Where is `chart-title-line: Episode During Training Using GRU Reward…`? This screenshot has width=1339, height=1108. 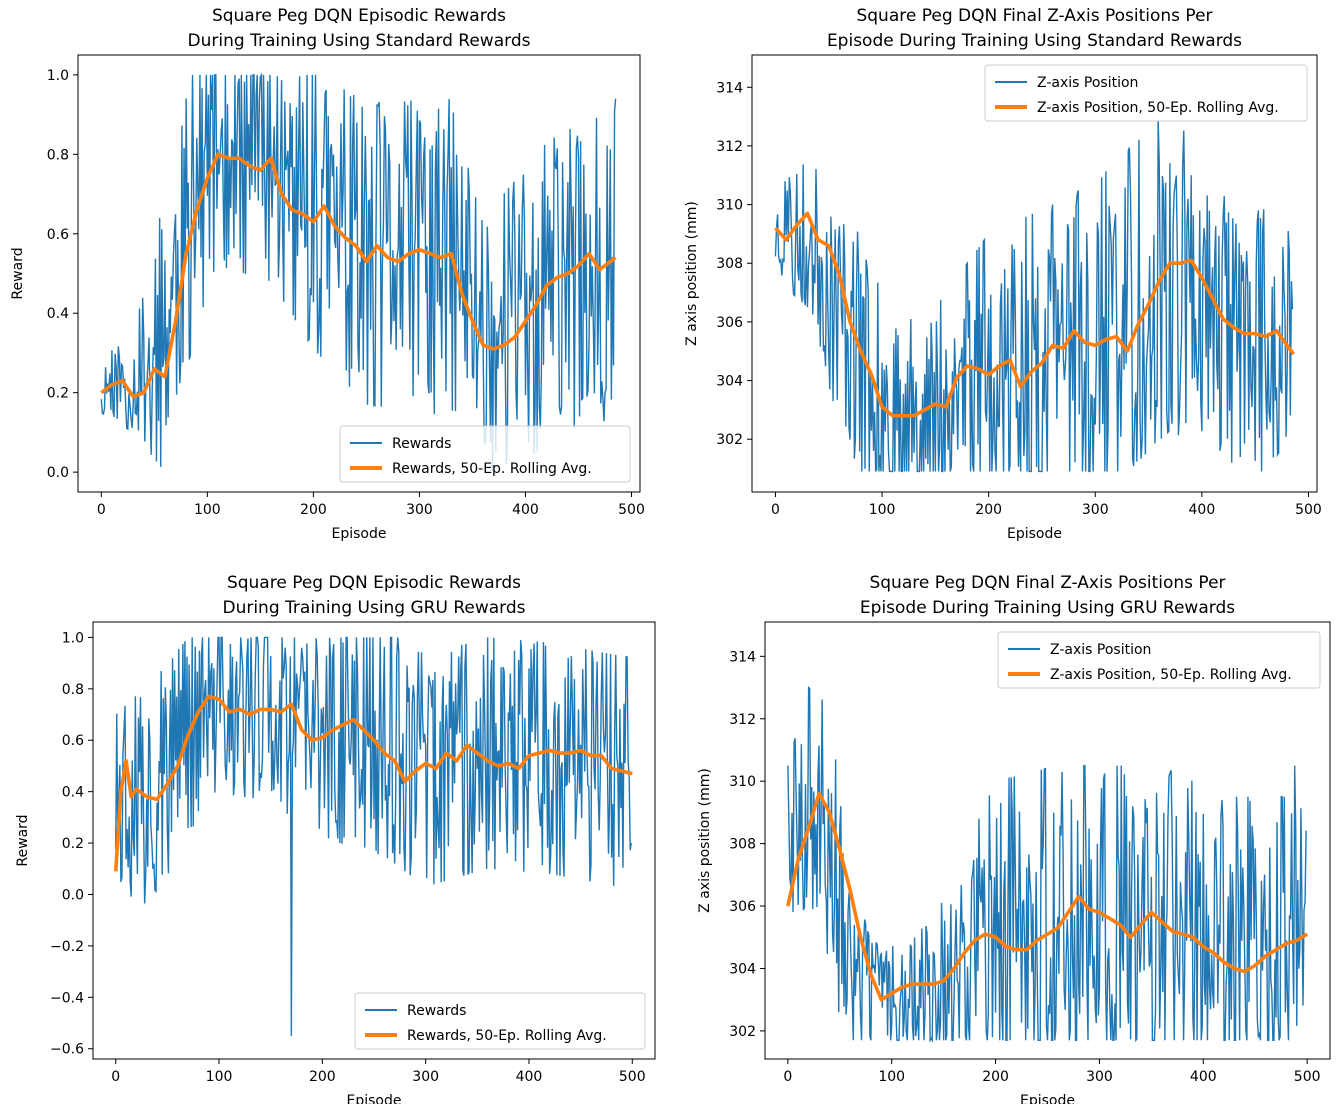
chart-title-line: Episode During Training Using GRU Reward… is located at coordinates (1047, 608).